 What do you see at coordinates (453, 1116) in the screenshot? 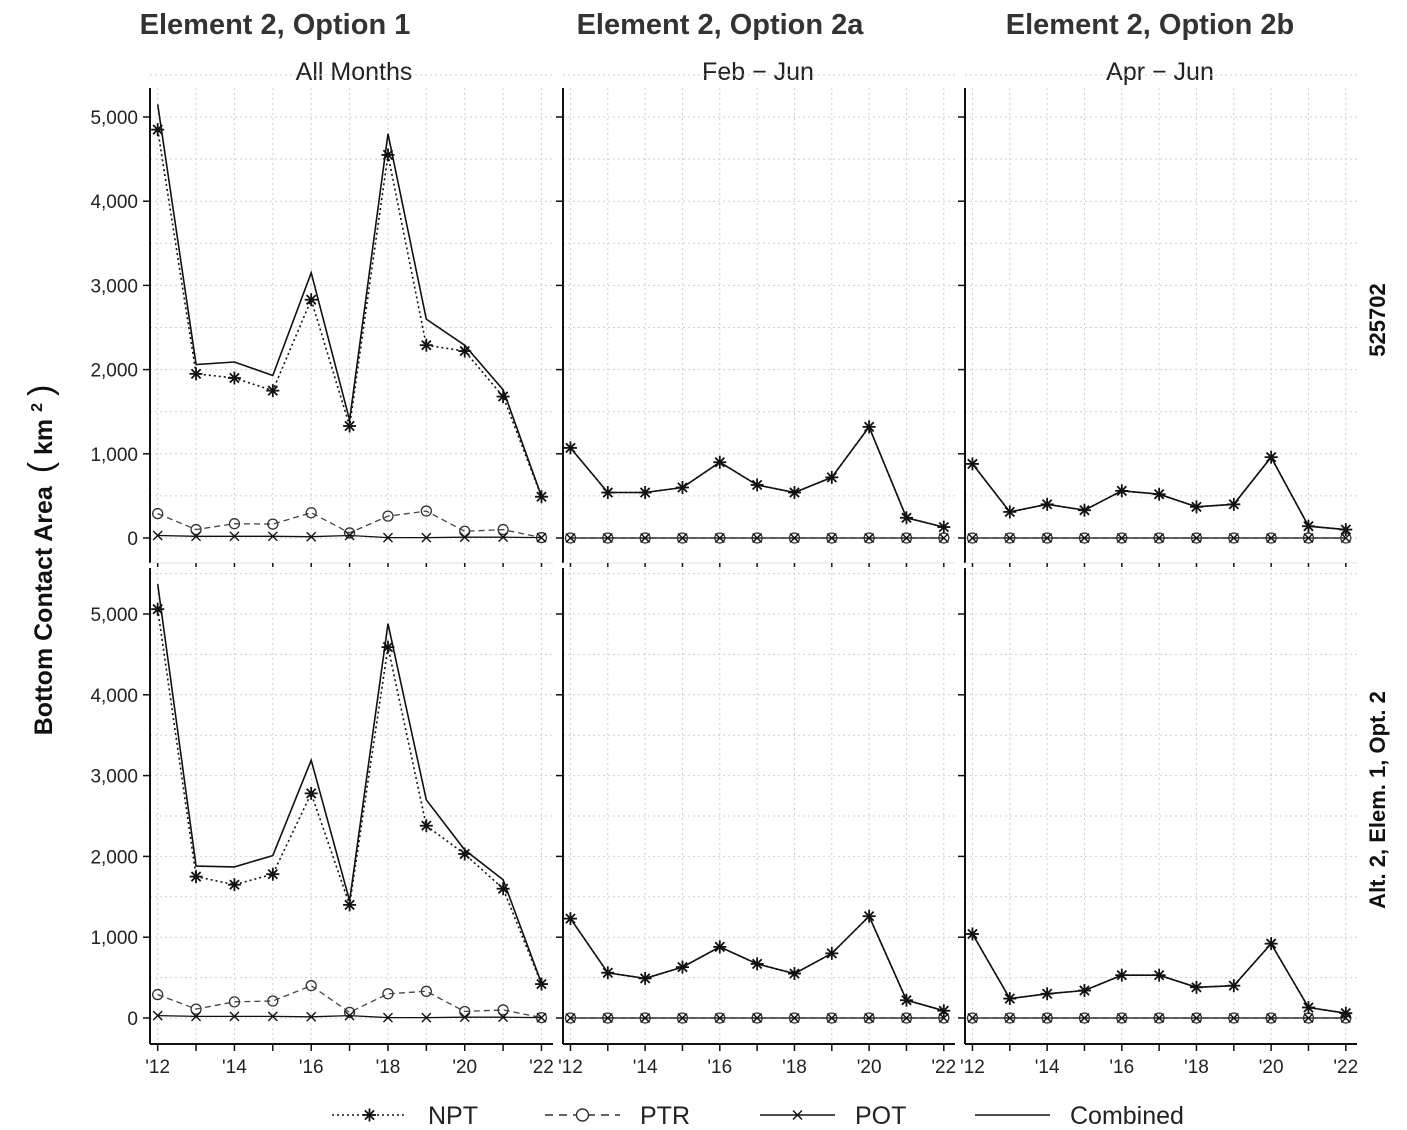
I see `legend-label: NPT` at bounding box center [453, 1116].